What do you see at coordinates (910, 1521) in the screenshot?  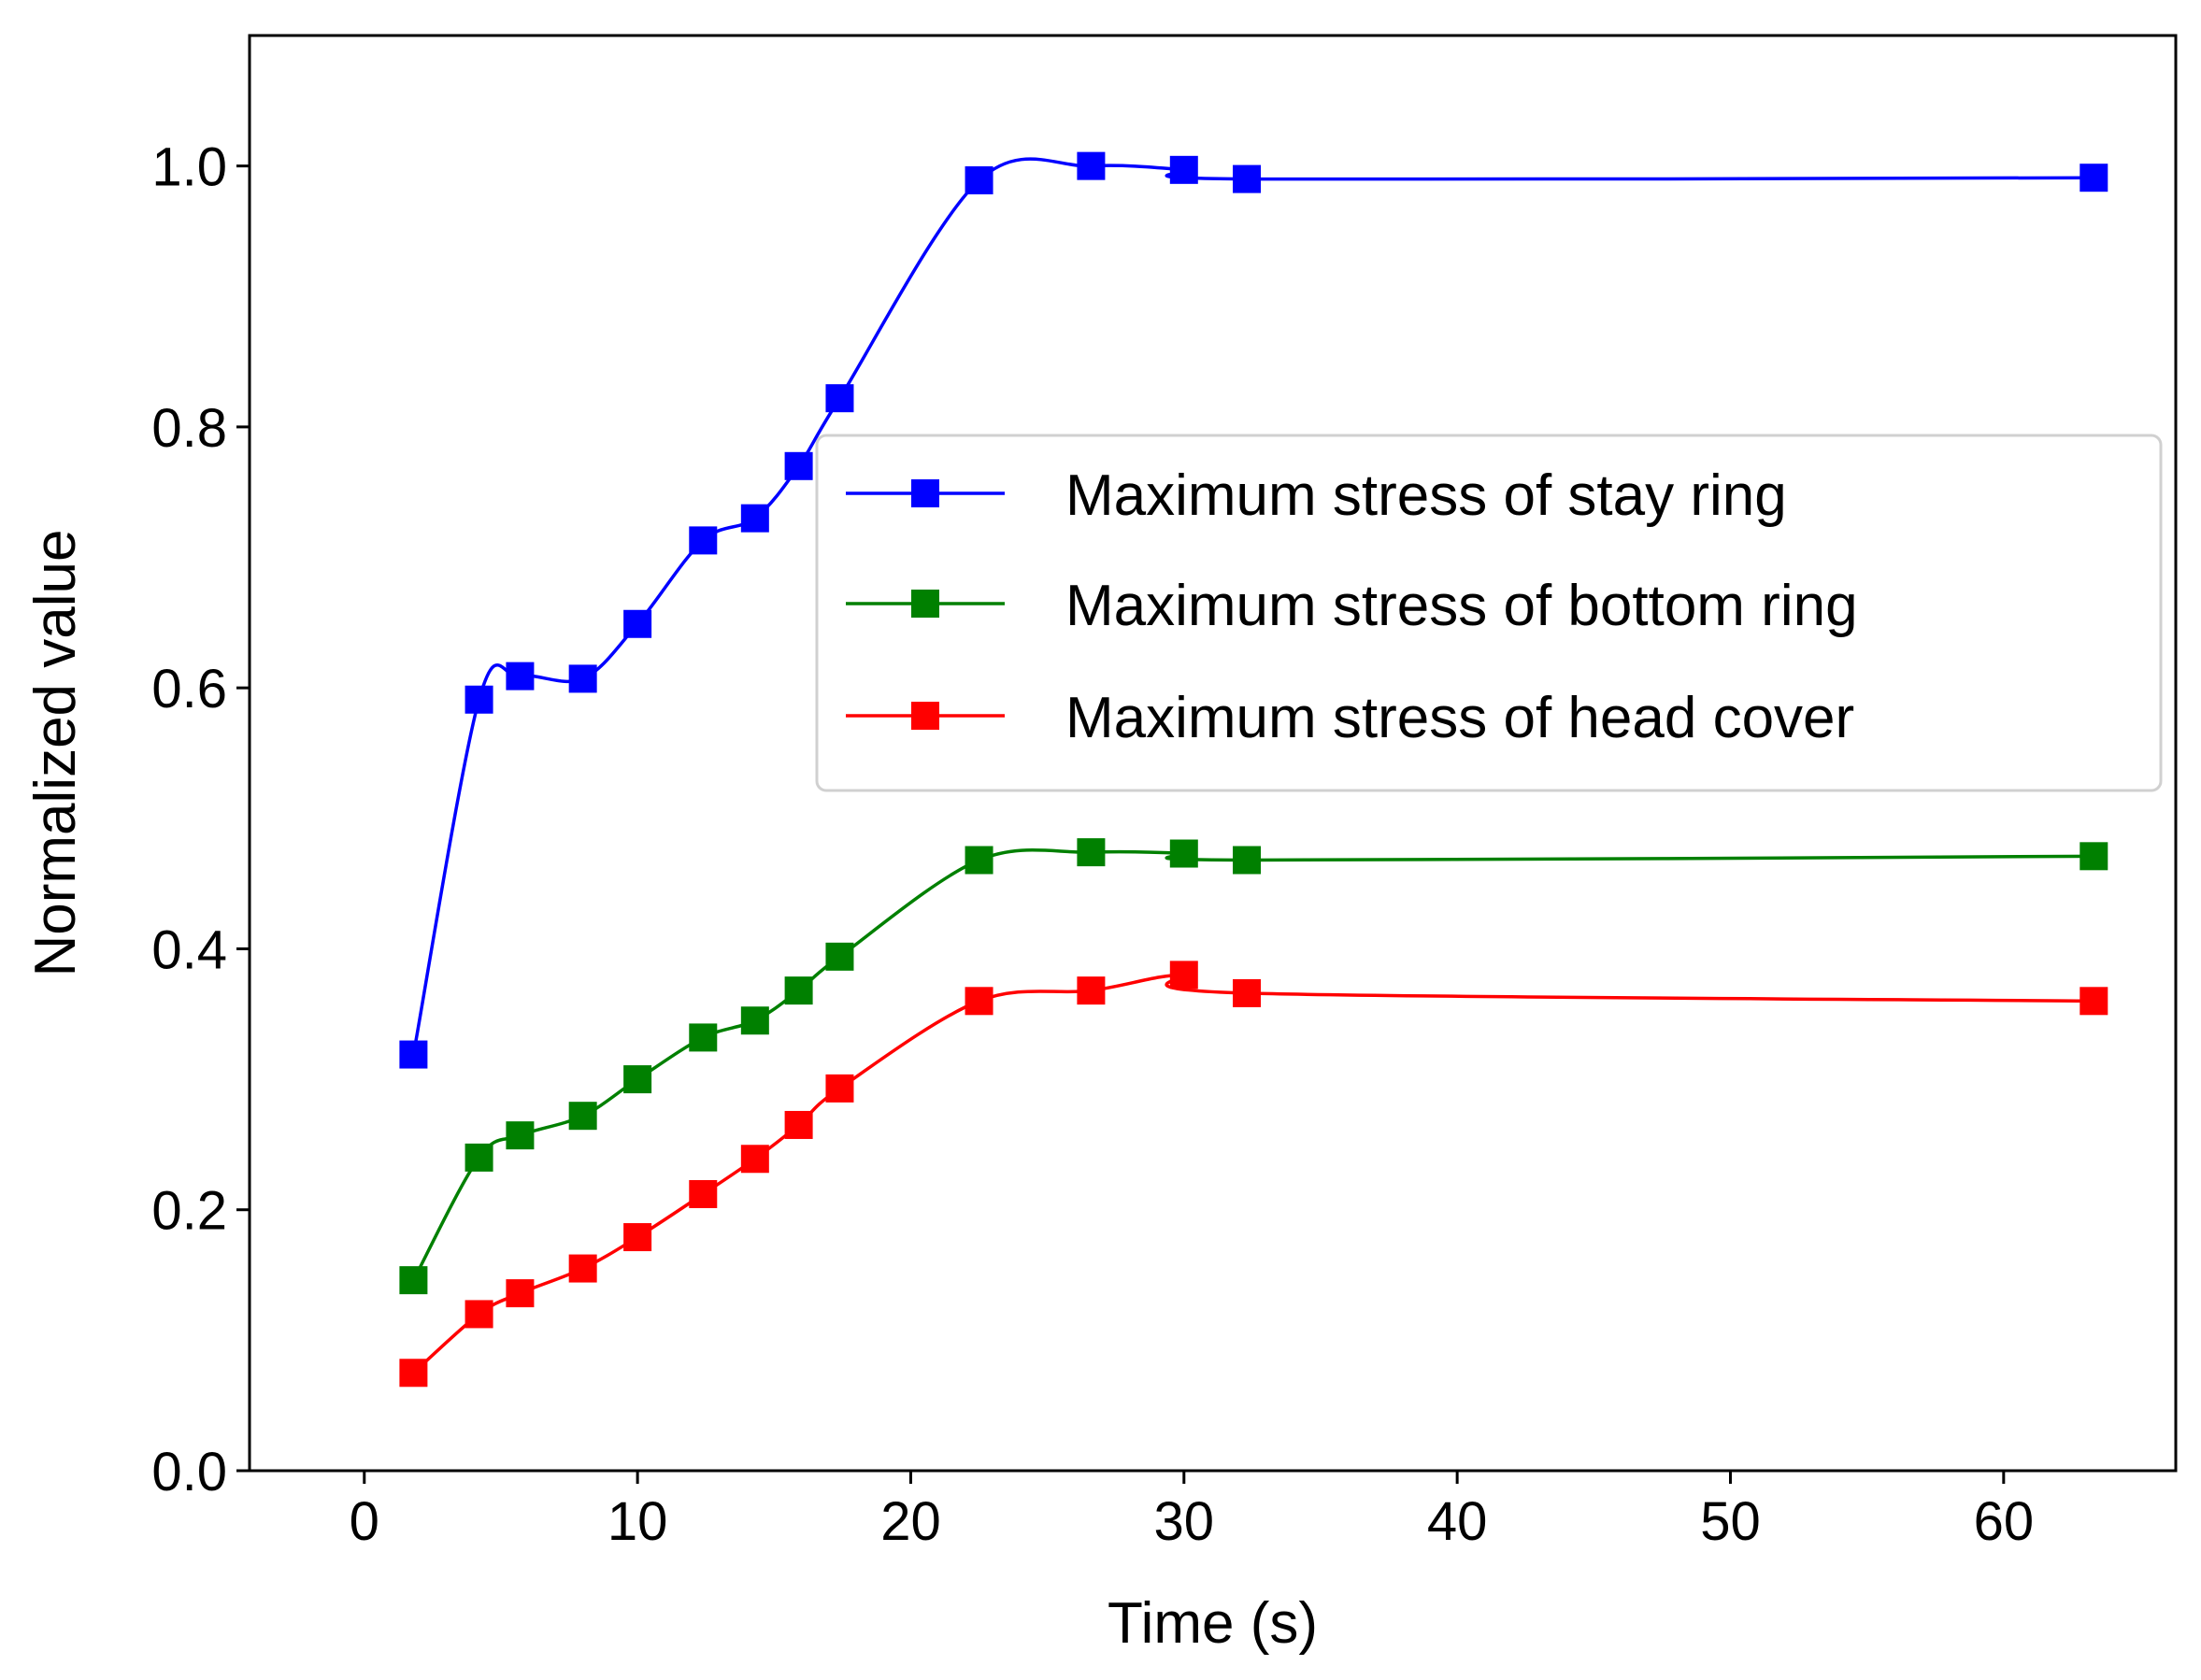 I see `x-tick-label: 20` at bounding box center [910, 1521].